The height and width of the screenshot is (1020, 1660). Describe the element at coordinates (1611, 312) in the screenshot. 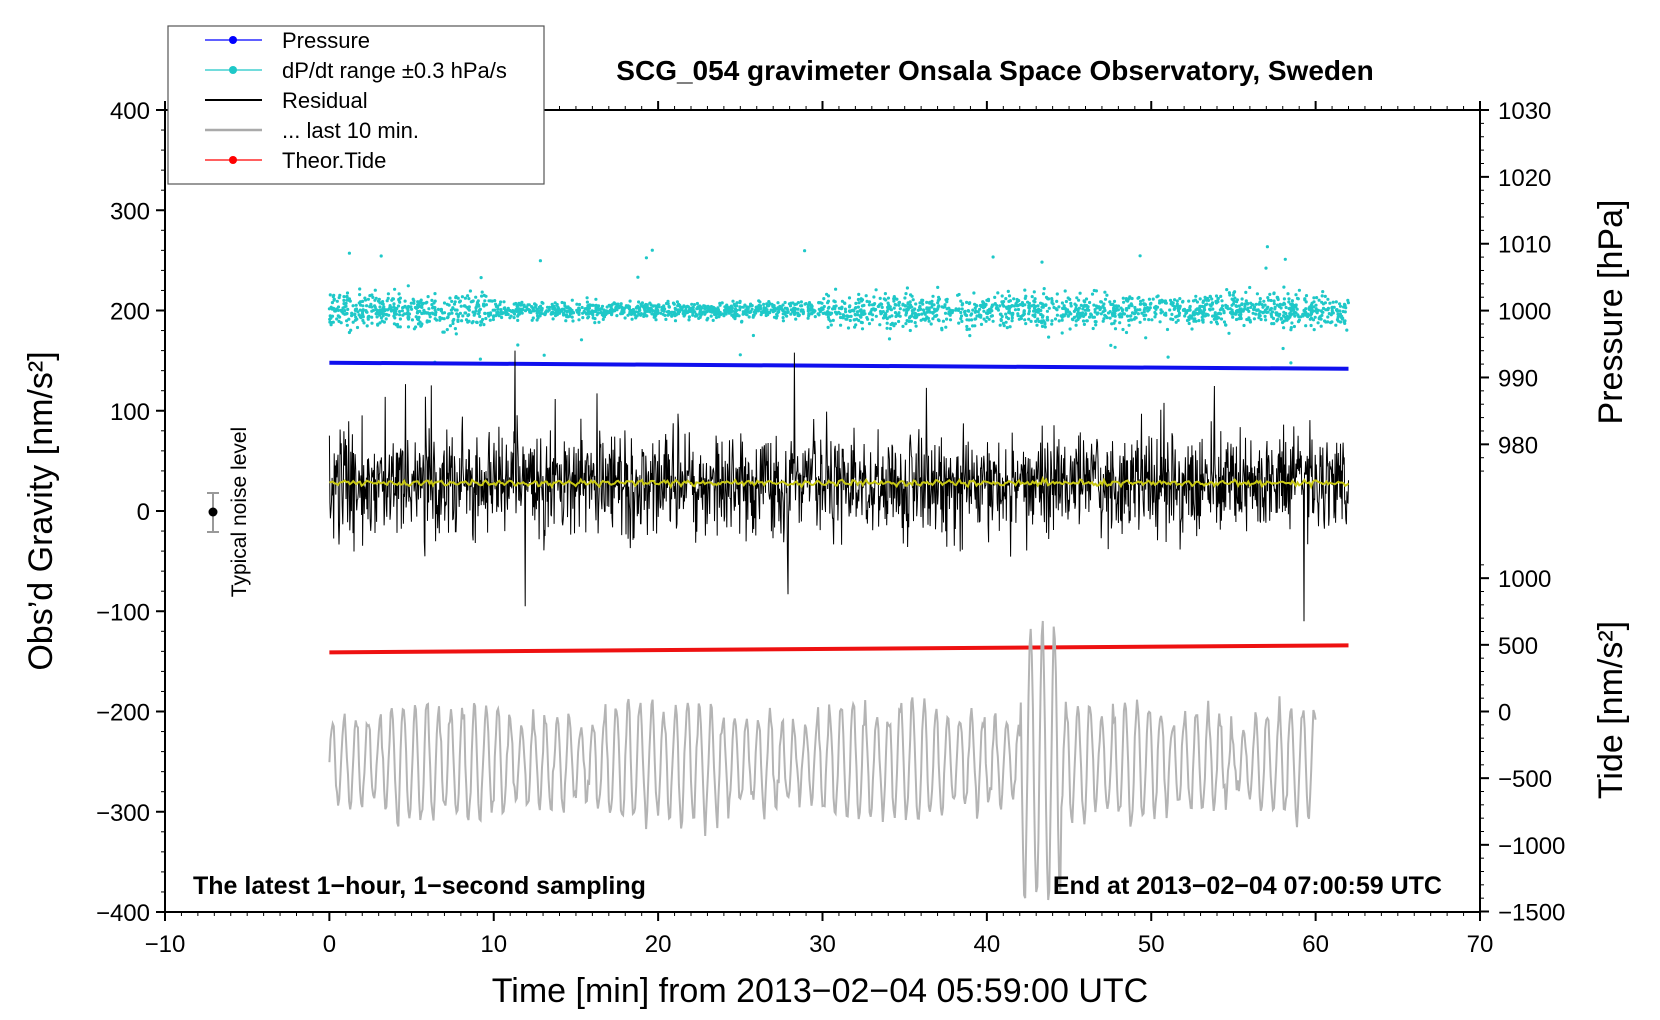

I see `pressure-axis-title: Pressure [hPa]` at that location.